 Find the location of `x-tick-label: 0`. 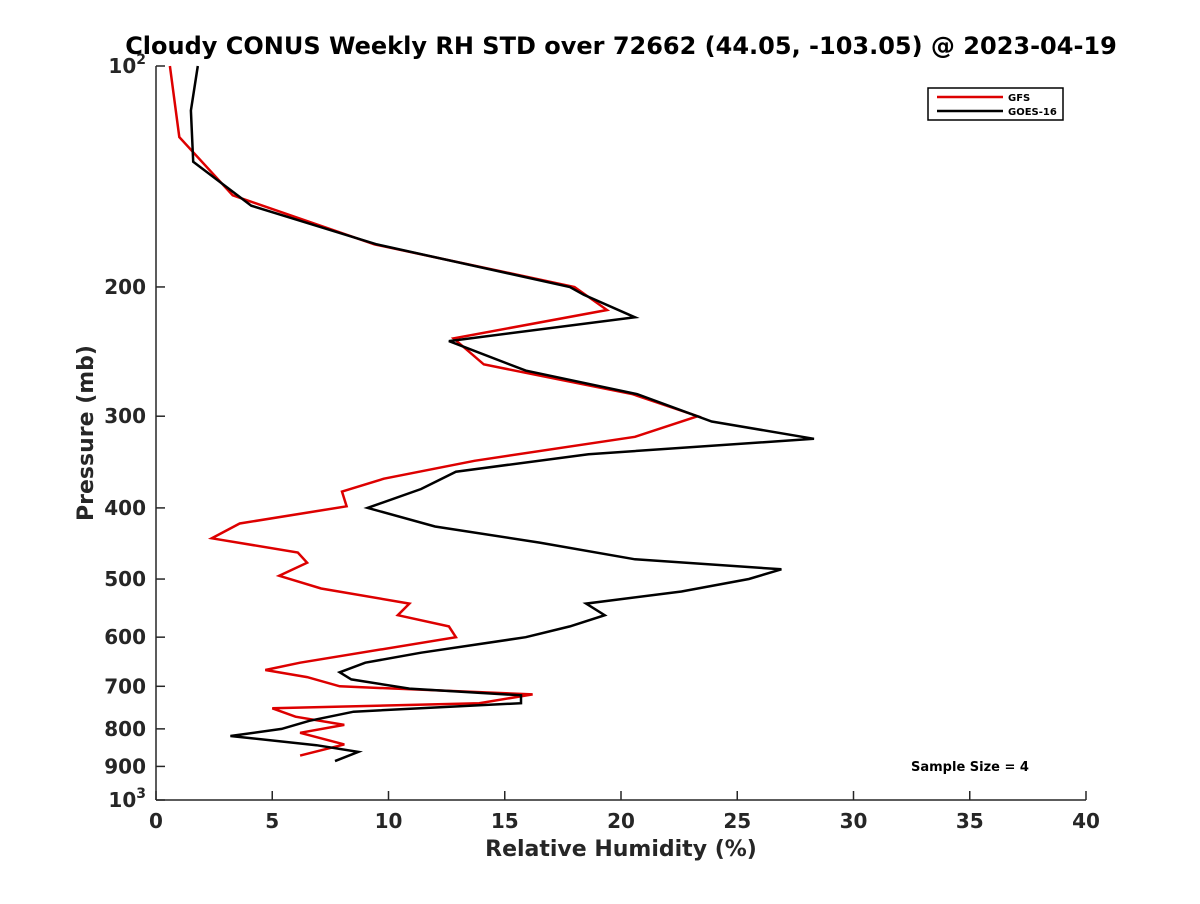

x-tick-label: 0 is located at coordinates (156, 821).